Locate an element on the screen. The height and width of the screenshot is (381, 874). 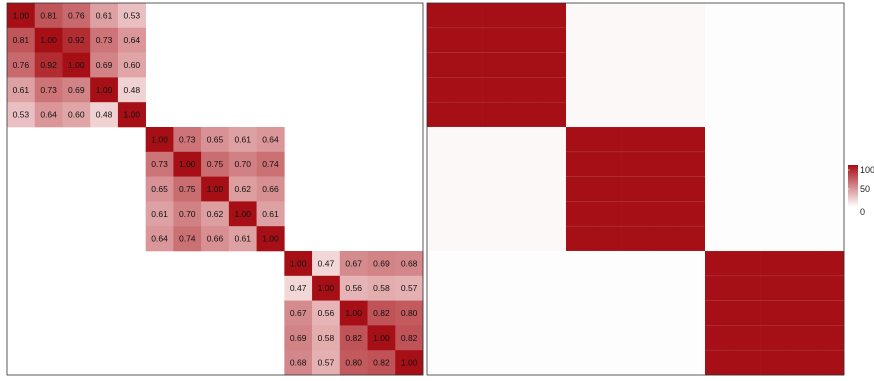
cell-value-label: 0.57 is located at coordinates (326, 363).